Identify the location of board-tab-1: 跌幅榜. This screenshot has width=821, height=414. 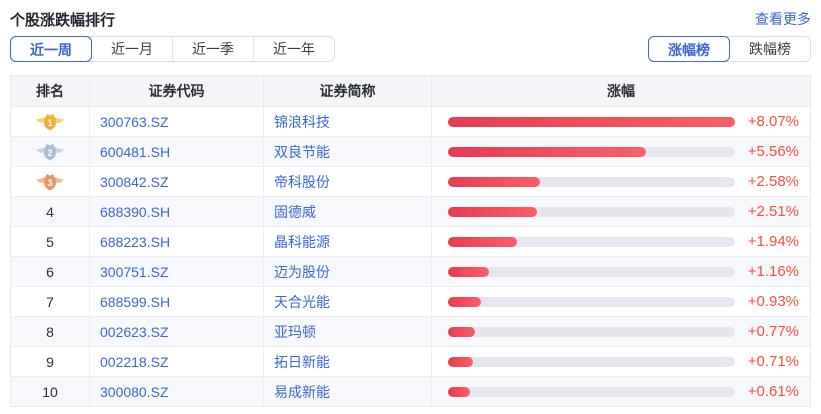
(769, 49).